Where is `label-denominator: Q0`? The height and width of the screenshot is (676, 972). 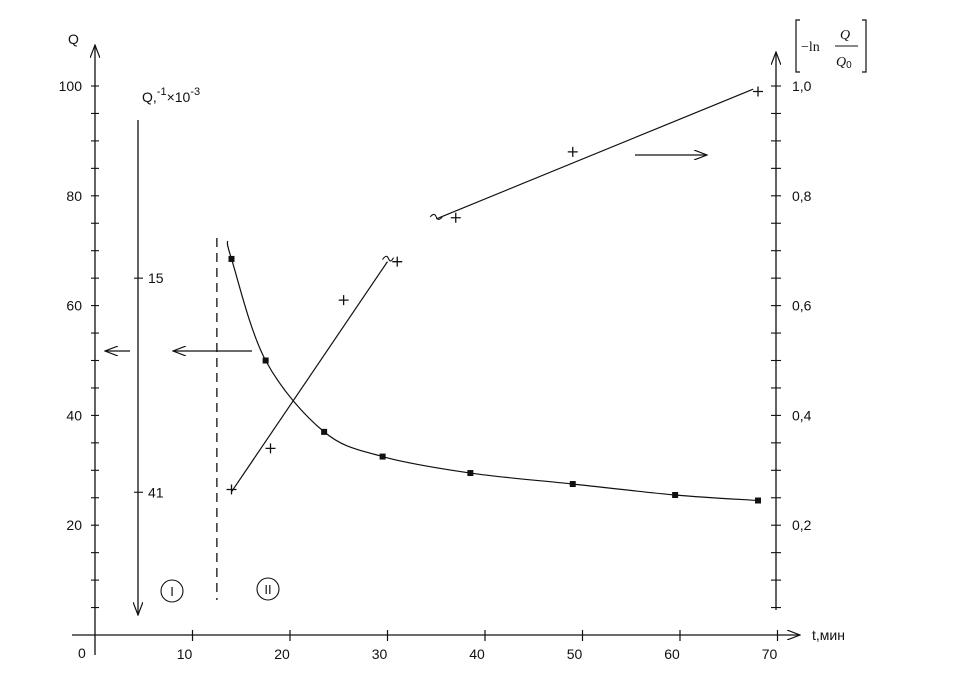 label-denominator: Q0 is located at coordinates (844, 63).